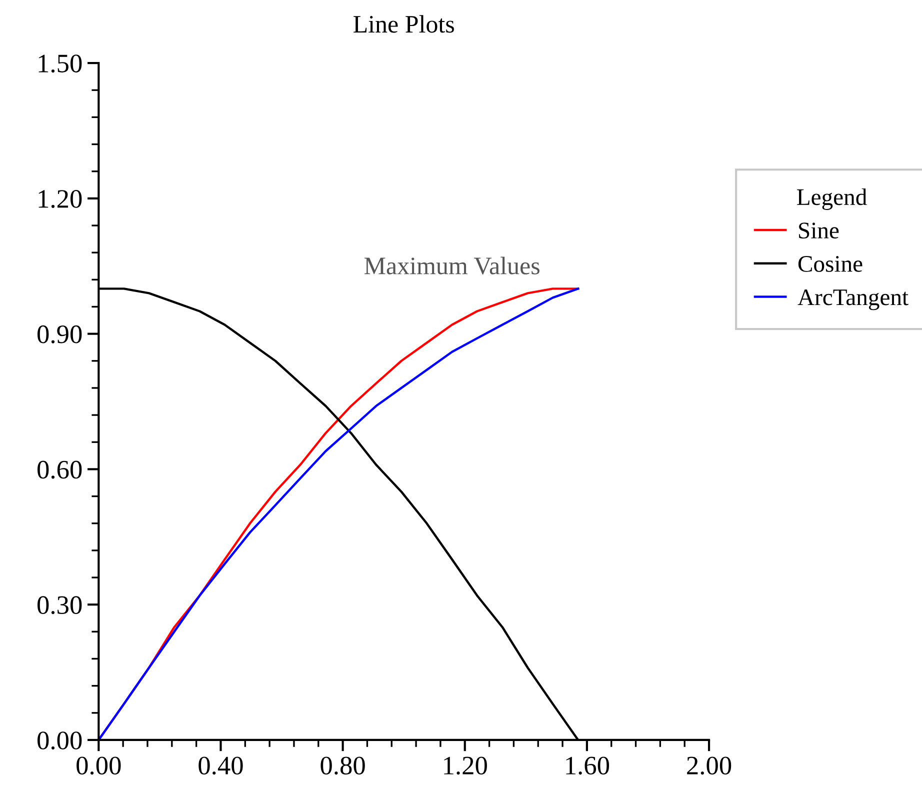  Describe the element at coordinates (60, 741) in the screenshot. I see `y-tick-label: 0.00` at that location.